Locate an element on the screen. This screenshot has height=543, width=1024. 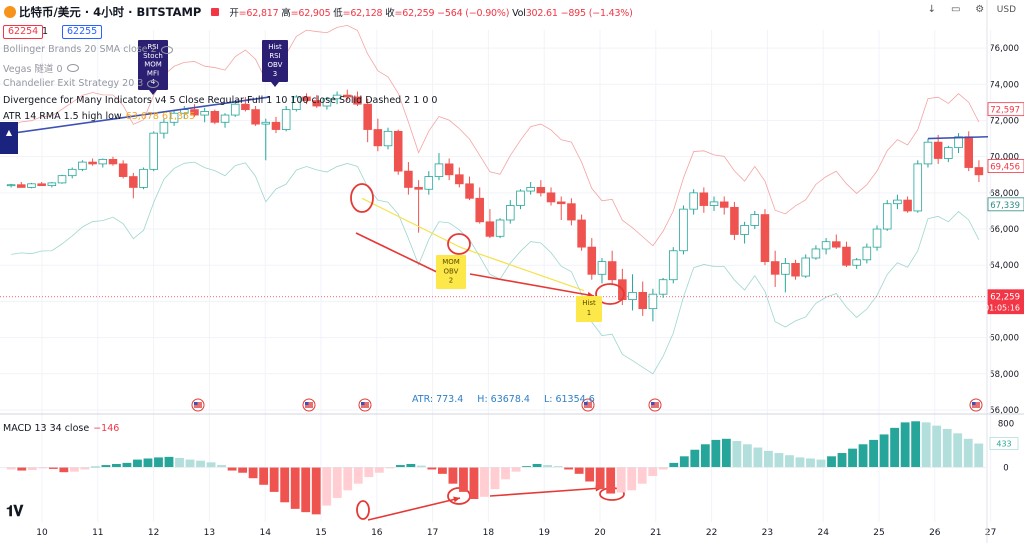
macd-arrow-head is located at coordinates (456, 499).